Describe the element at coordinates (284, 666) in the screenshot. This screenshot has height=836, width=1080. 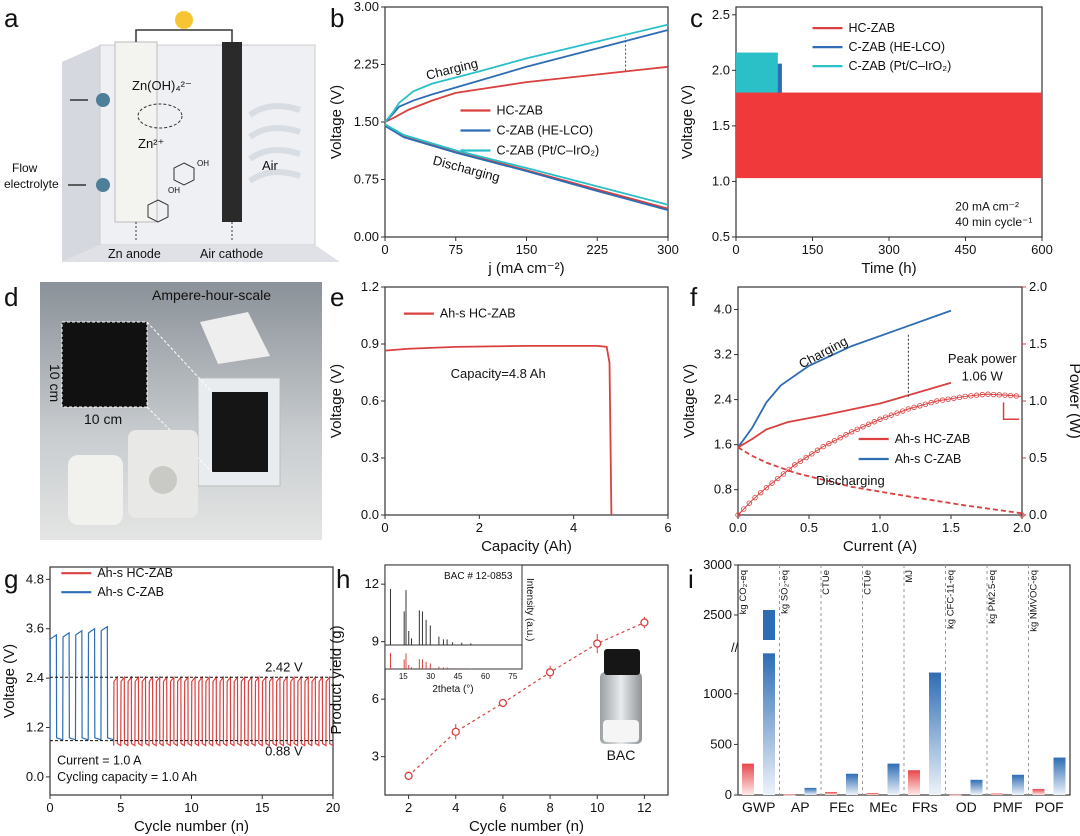
I see `reference-label: 2.42 V` at that location.